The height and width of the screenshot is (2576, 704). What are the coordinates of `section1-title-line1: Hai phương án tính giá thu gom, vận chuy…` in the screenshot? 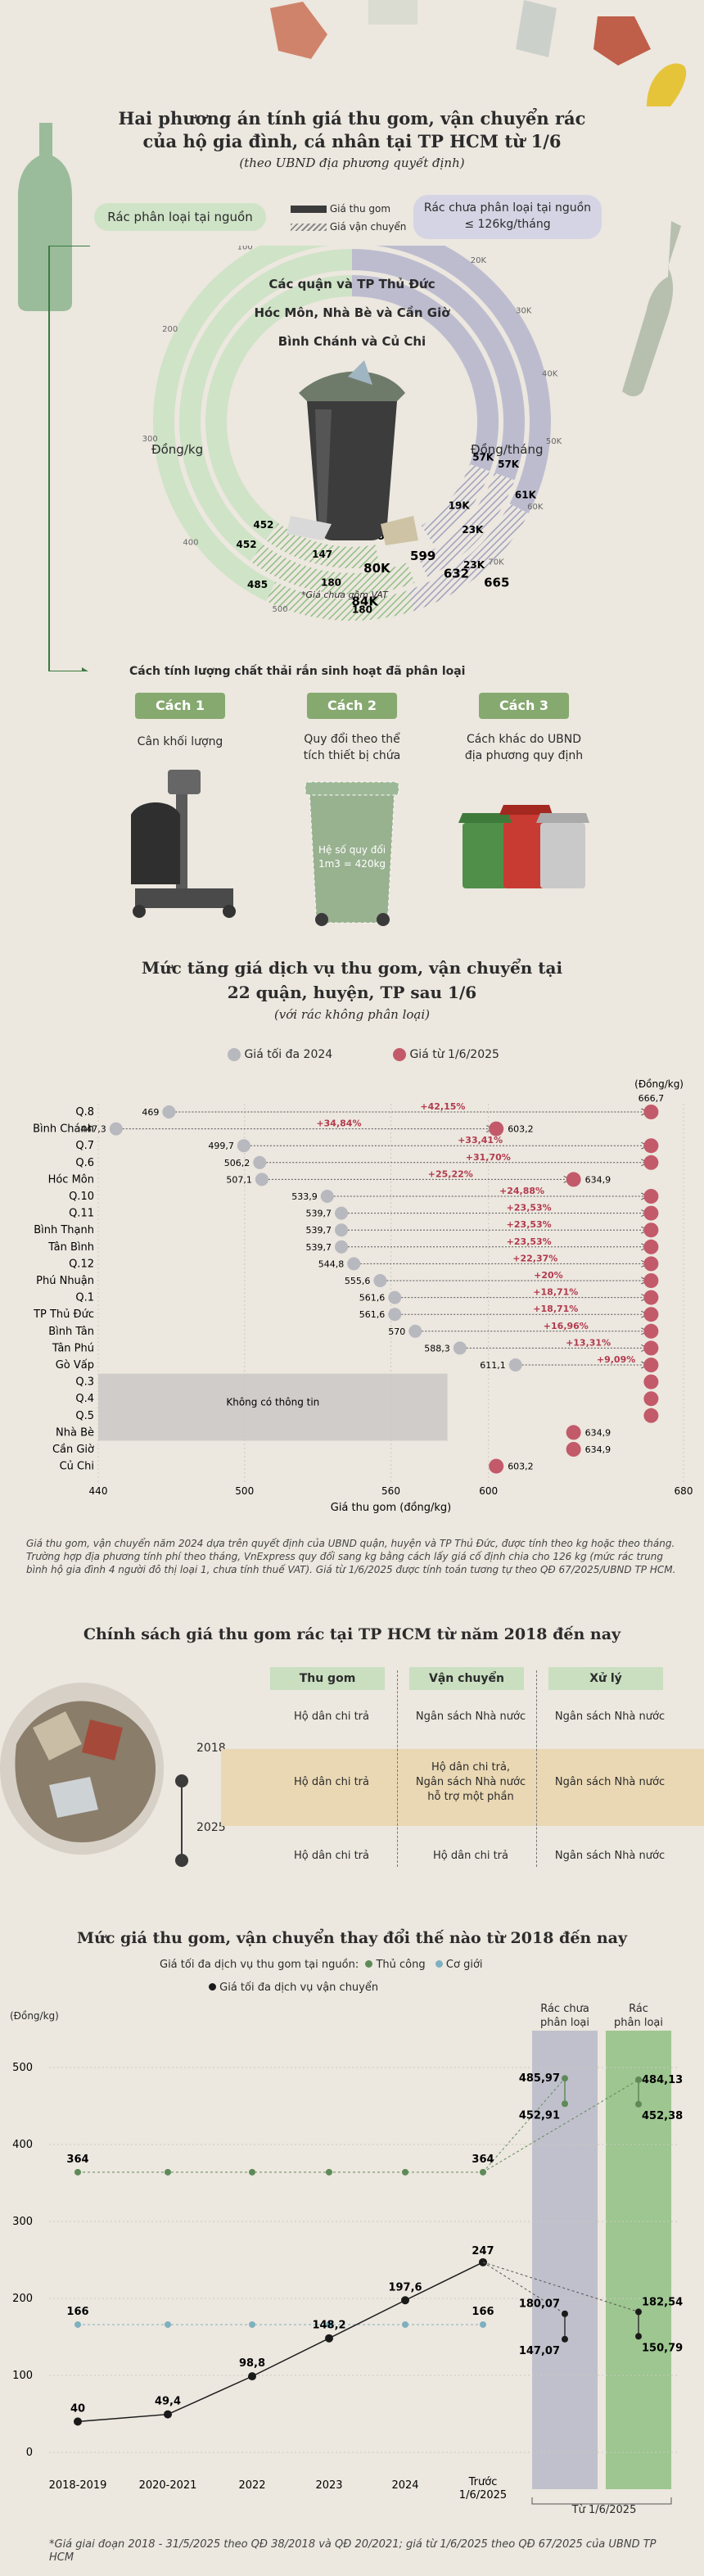 It's located at (352, 118).